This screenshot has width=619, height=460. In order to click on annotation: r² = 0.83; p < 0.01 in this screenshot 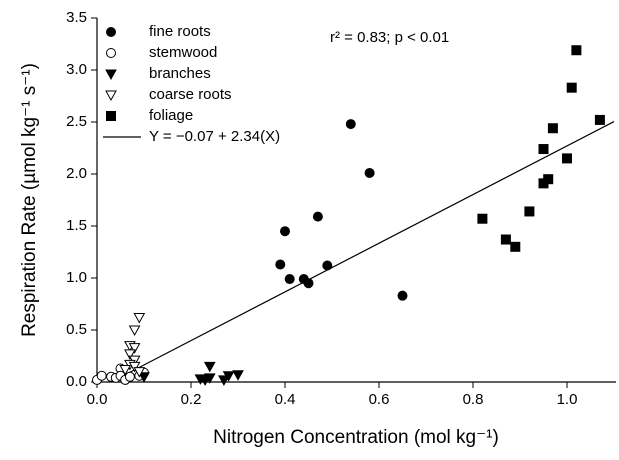, I will do `click(389, 37)`.